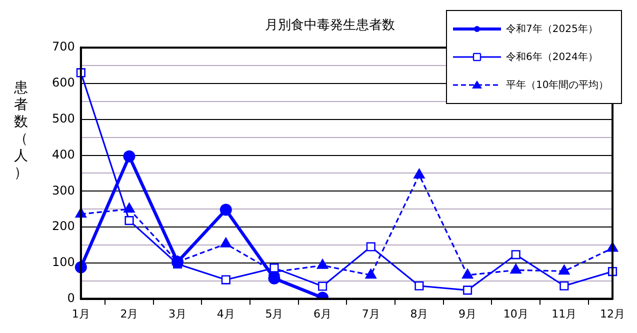 The image size is (637, 333). What do you see at coordinates (177, 313) in the screenshot?
I see `x-tick-label: 3月` at bounding box center [177, 313].